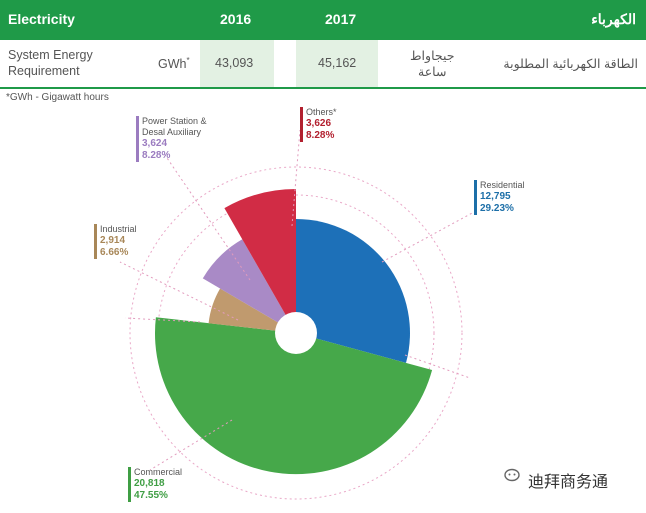 This screenshot has height=513, width=646. Describe the element at coordinates (234, 63) in the screenshot. I see `row-value-2016: 43,093` at that location.